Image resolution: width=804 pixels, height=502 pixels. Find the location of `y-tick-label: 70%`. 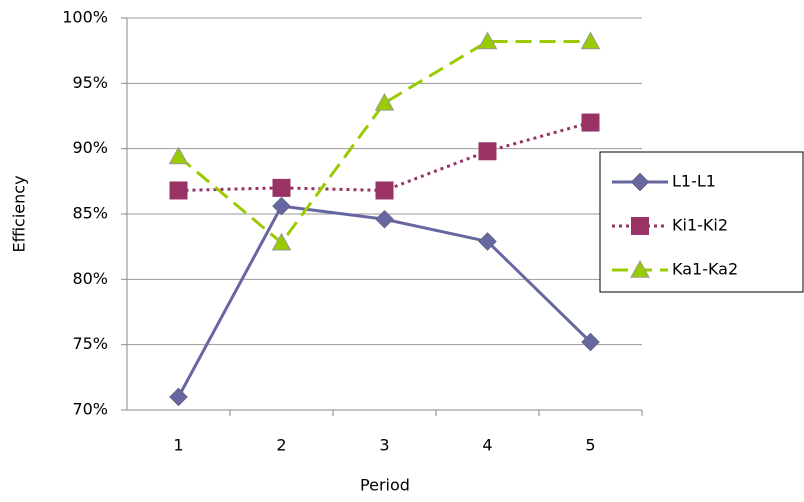

y-tick-label: 70% is located at coordinates (90, 409).